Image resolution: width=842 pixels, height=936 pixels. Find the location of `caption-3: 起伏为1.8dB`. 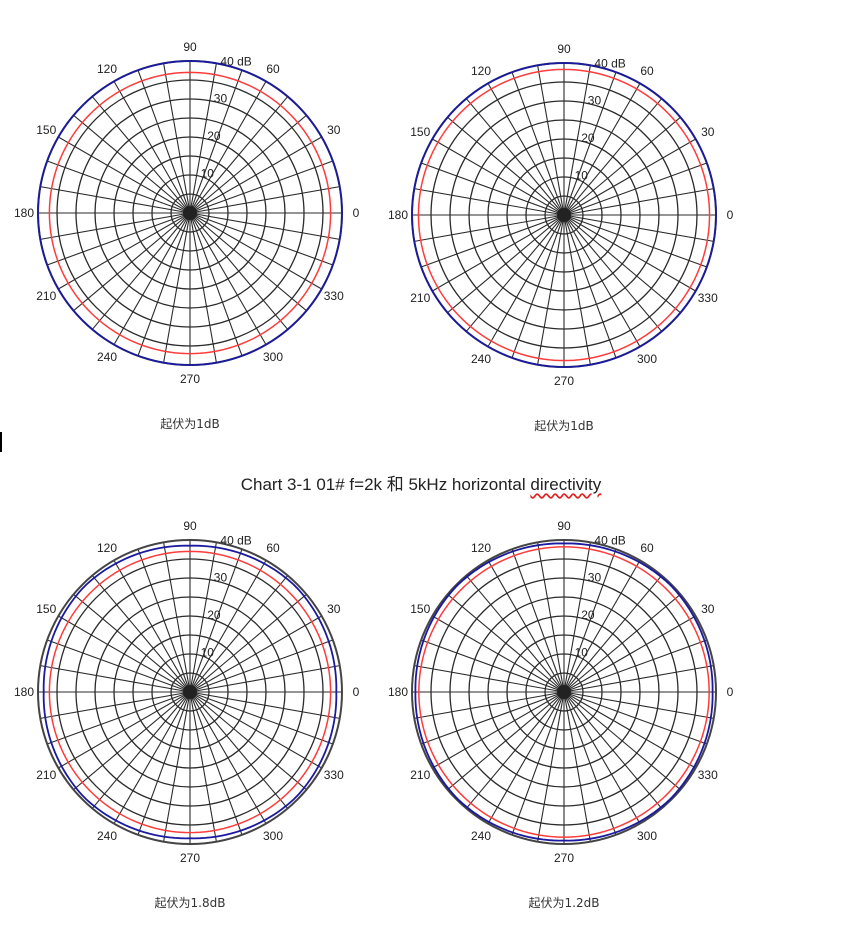

caption-3: 起伏为1.8dB is located at coordinates (190, 903).